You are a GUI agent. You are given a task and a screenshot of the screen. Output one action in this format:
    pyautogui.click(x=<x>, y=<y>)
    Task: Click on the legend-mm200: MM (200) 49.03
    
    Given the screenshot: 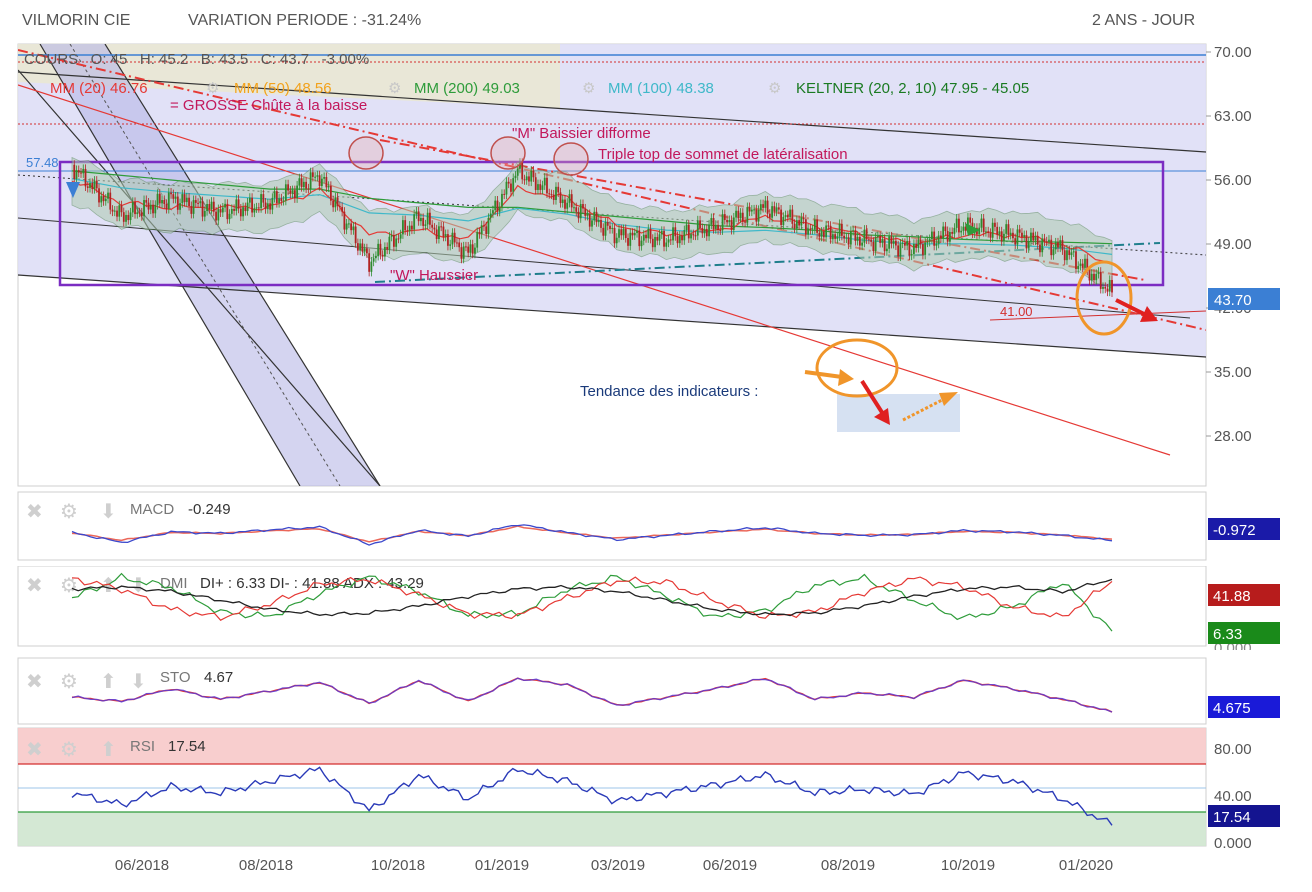 What is the action you would take?
    pyautogui.click(x=467, y=88)
    